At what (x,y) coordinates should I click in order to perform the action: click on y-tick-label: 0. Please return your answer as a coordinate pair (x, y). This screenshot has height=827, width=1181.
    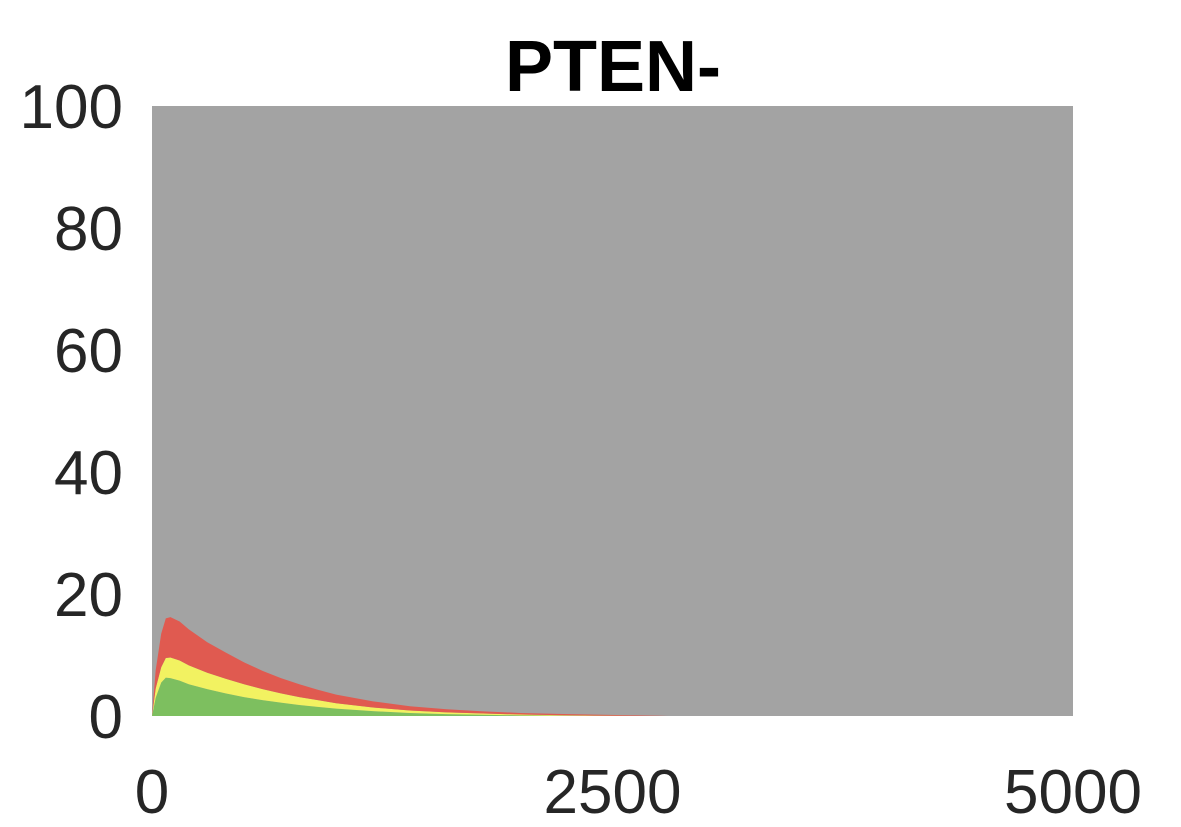
    Looking at the image, I should click on (106, 717).